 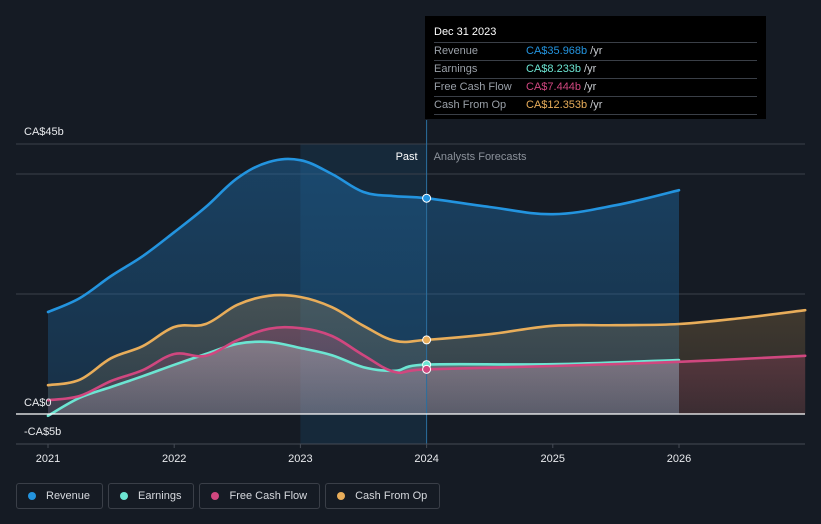 I want to click on x-tick-label: 2026, so click(x=679, y=459).